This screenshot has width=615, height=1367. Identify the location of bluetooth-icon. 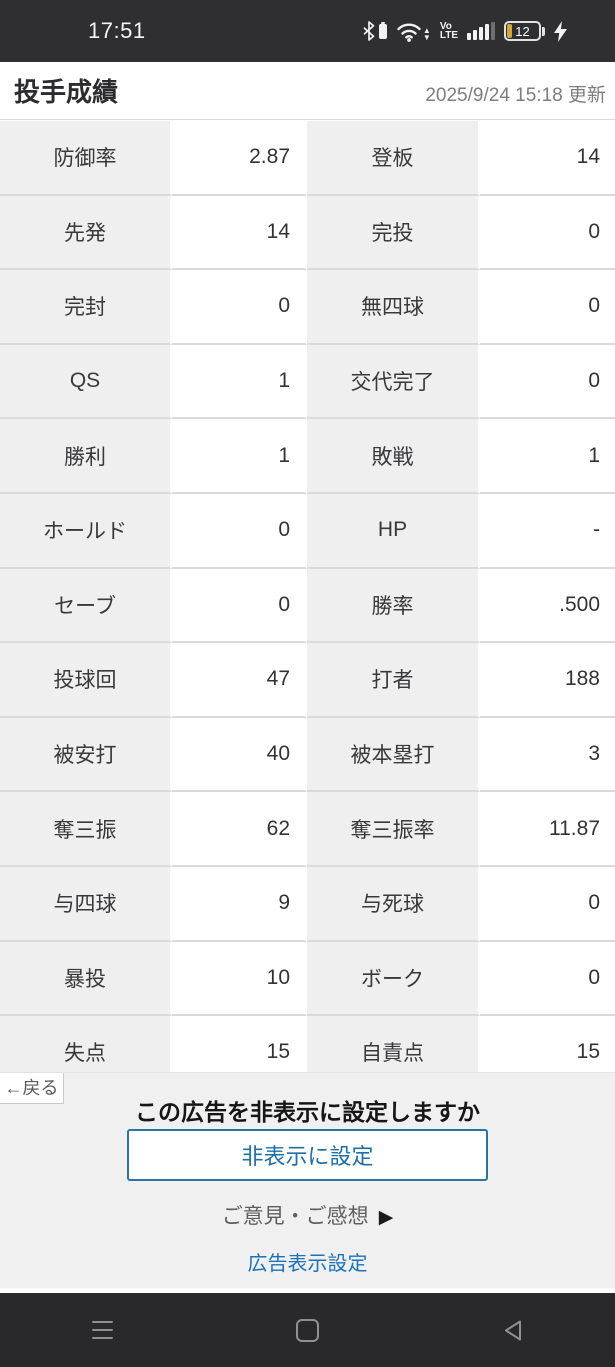
(369, 31).